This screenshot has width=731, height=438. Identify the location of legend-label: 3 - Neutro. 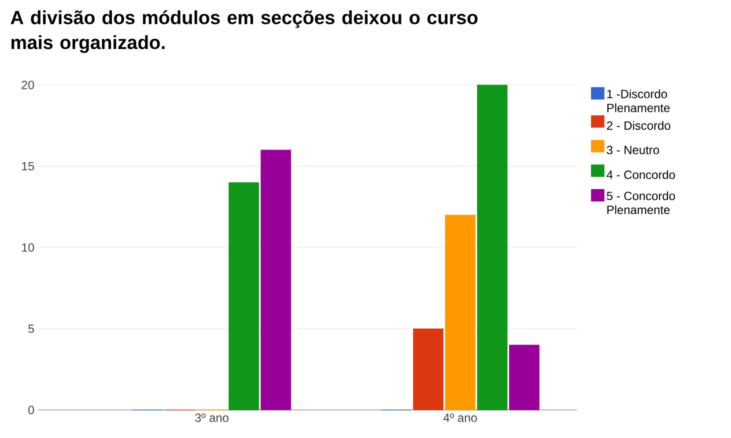
(633, 150).